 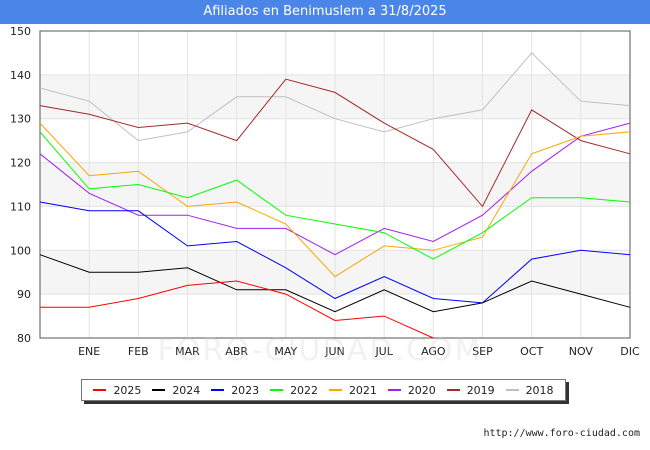 What do you see at coordinates (482, 351) in the screenshot?
I see `x-tick-label: SEP` at bounding box center [482, 351].